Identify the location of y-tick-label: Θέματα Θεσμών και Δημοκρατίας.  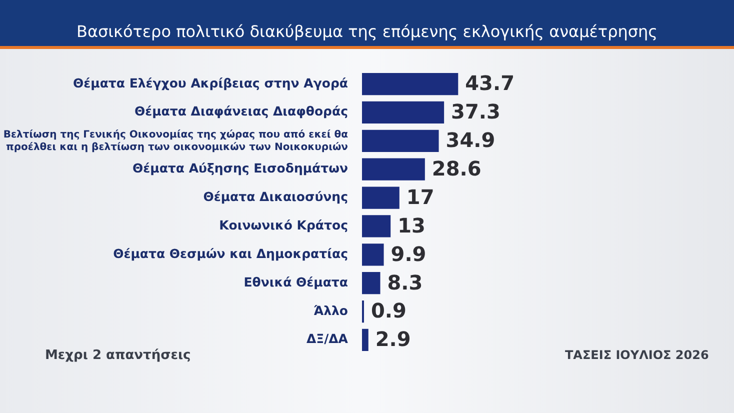
(230, 253).